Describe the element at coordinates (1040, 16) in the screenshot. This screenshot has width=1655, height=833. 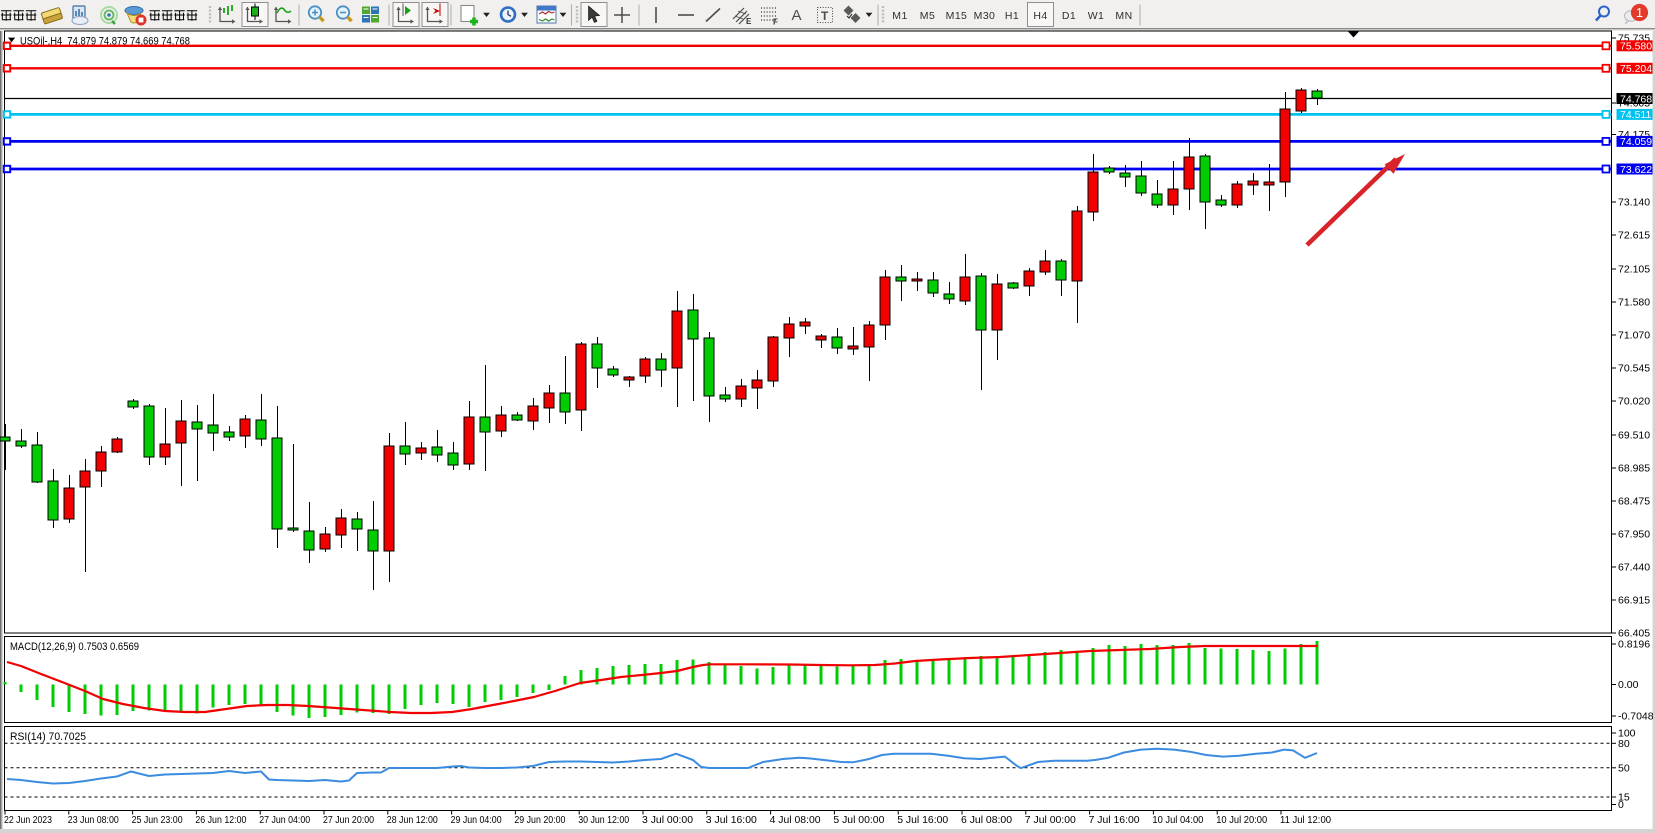
I see `svg-text: H4` at that location.